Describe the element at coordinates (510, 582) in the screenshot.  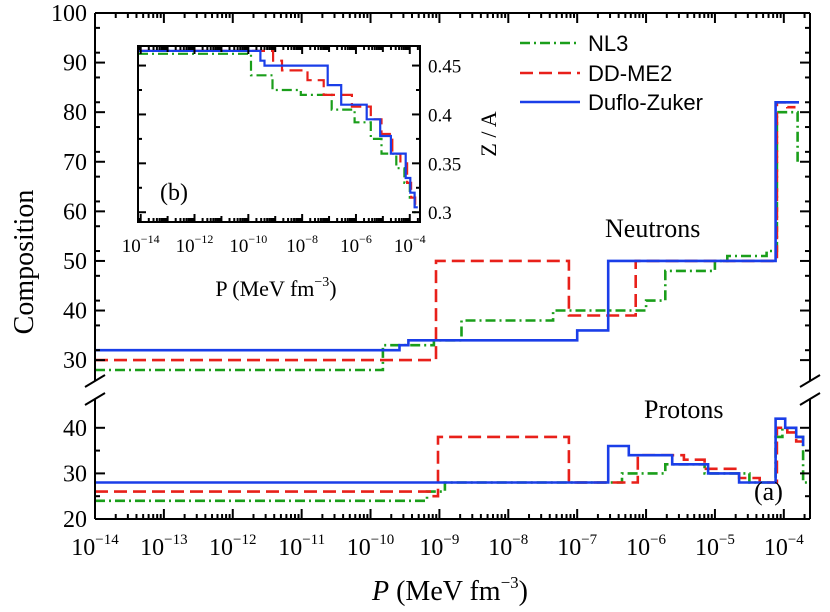
I see `x-axis-label-exp: −3` at that location.